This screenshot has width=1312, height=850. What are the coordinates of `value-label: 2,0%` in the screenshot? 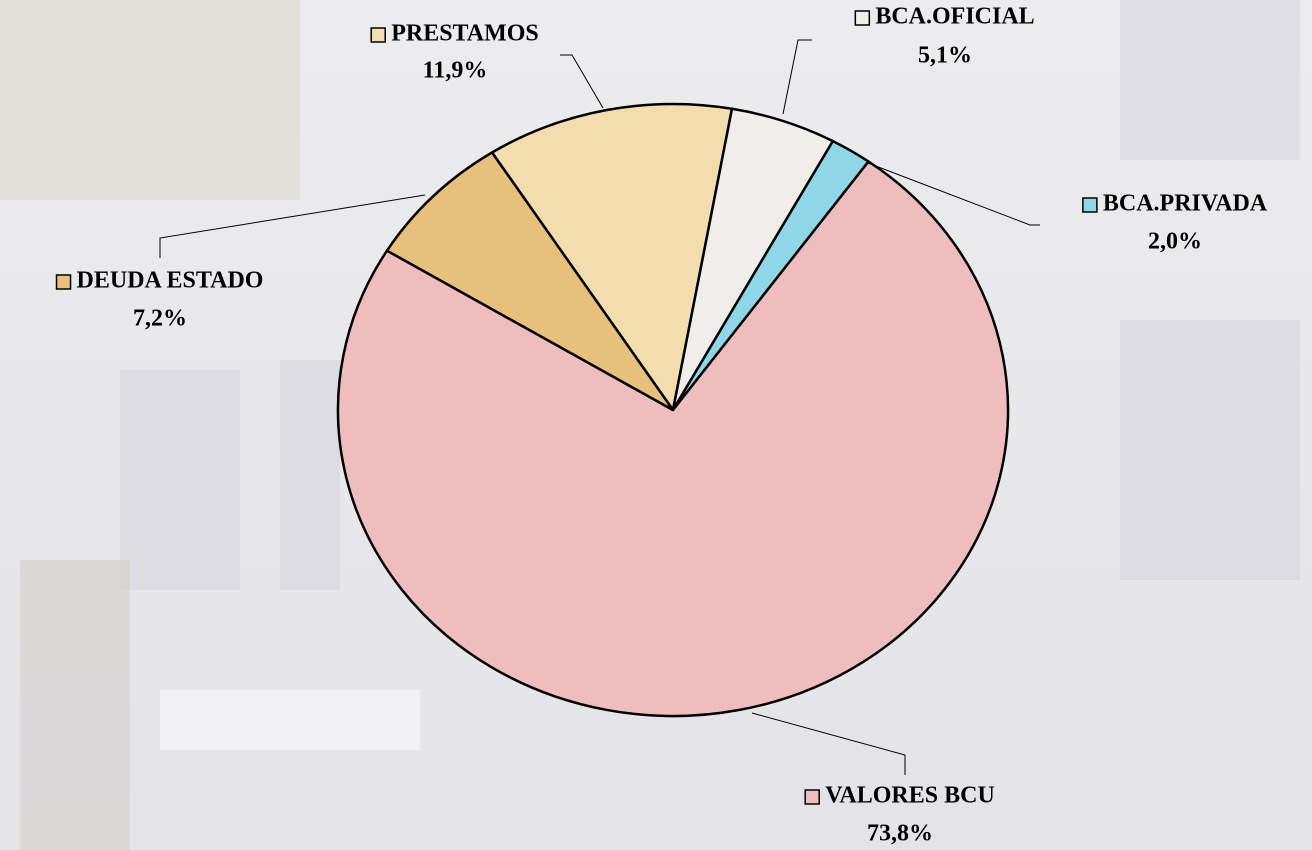 It's located at (1175, 242).